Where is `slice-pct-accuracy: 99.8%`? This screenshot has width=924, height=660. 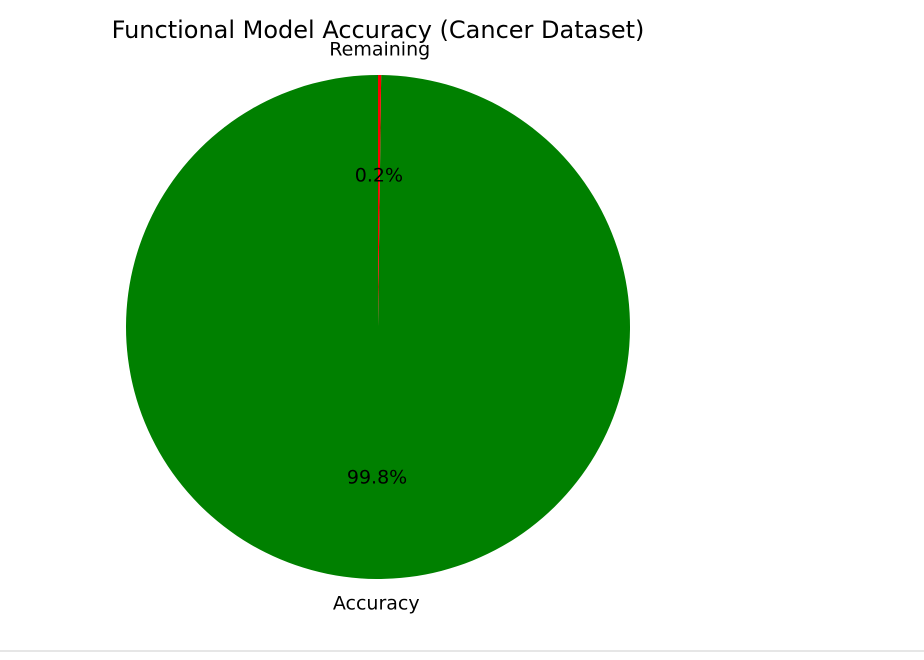 slice-pct-accuracy: 99.8% is located at coordinates (377, 478).